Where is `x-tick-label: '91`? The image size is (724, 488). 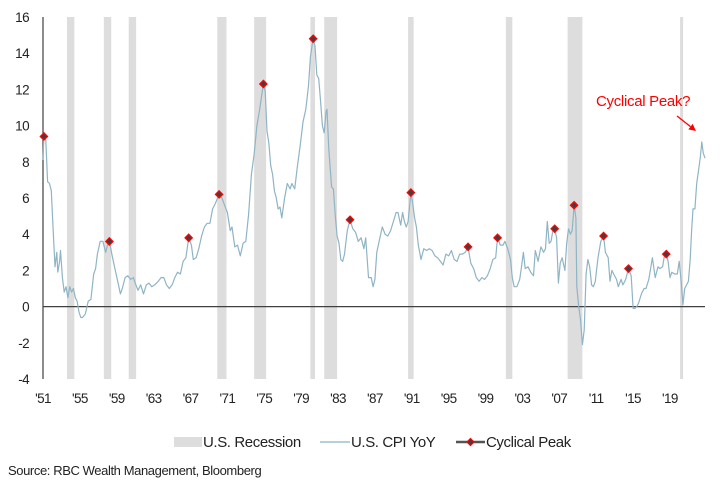 x-tick-label: '91 is located at coordinates (412, 398).